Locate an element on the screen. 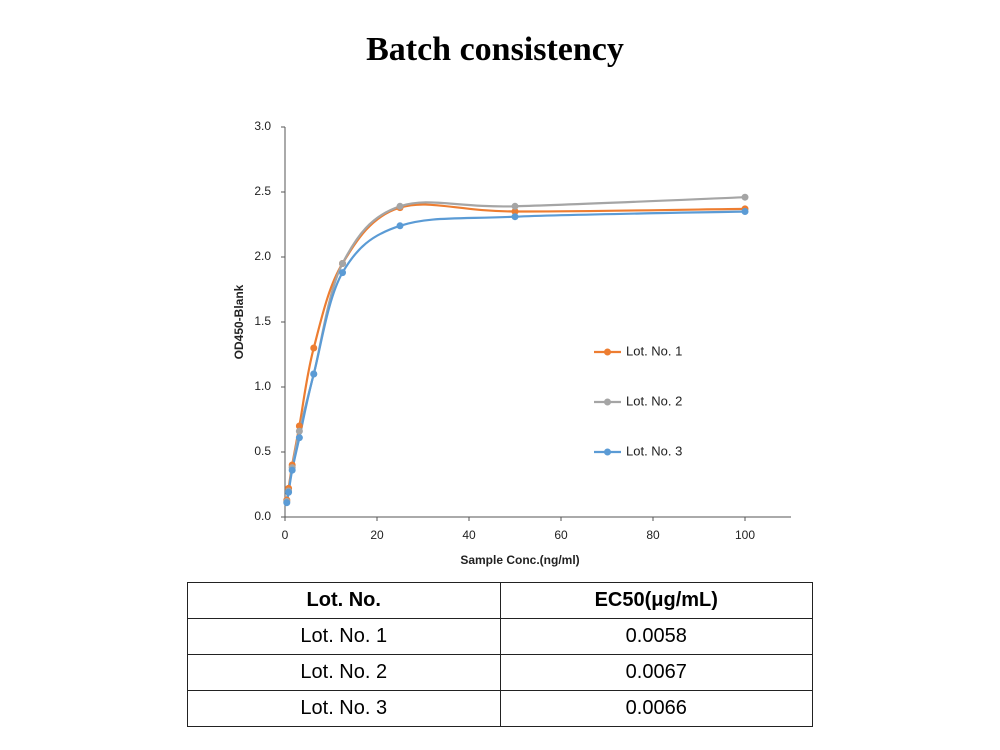 The height and width of the screenshot is (750, 1000). x-tick-label: 100 is located at coordinates (745, 535).